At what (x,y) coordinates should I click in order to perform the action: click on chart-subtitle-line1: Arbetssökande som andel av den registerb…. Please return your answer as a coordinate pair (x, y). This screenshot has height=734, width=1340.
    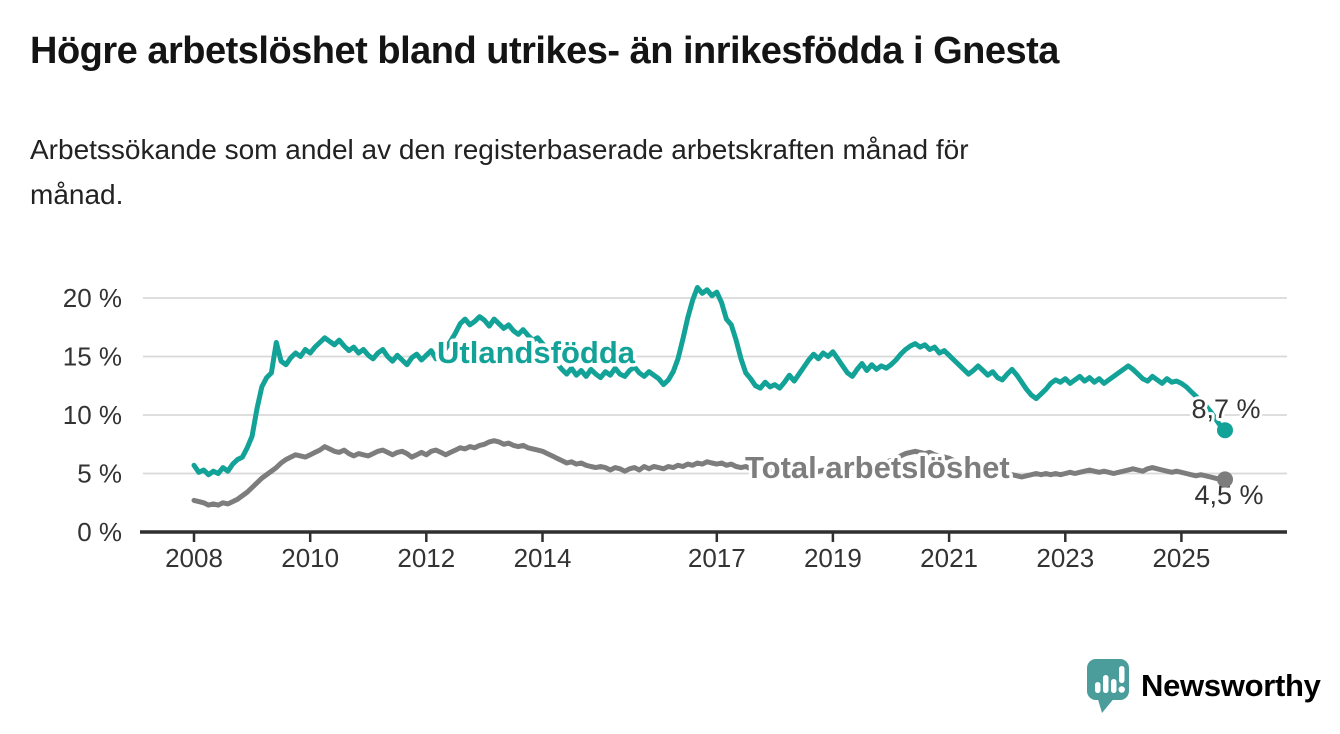
    Looking at the image, I should click on (499, 149).